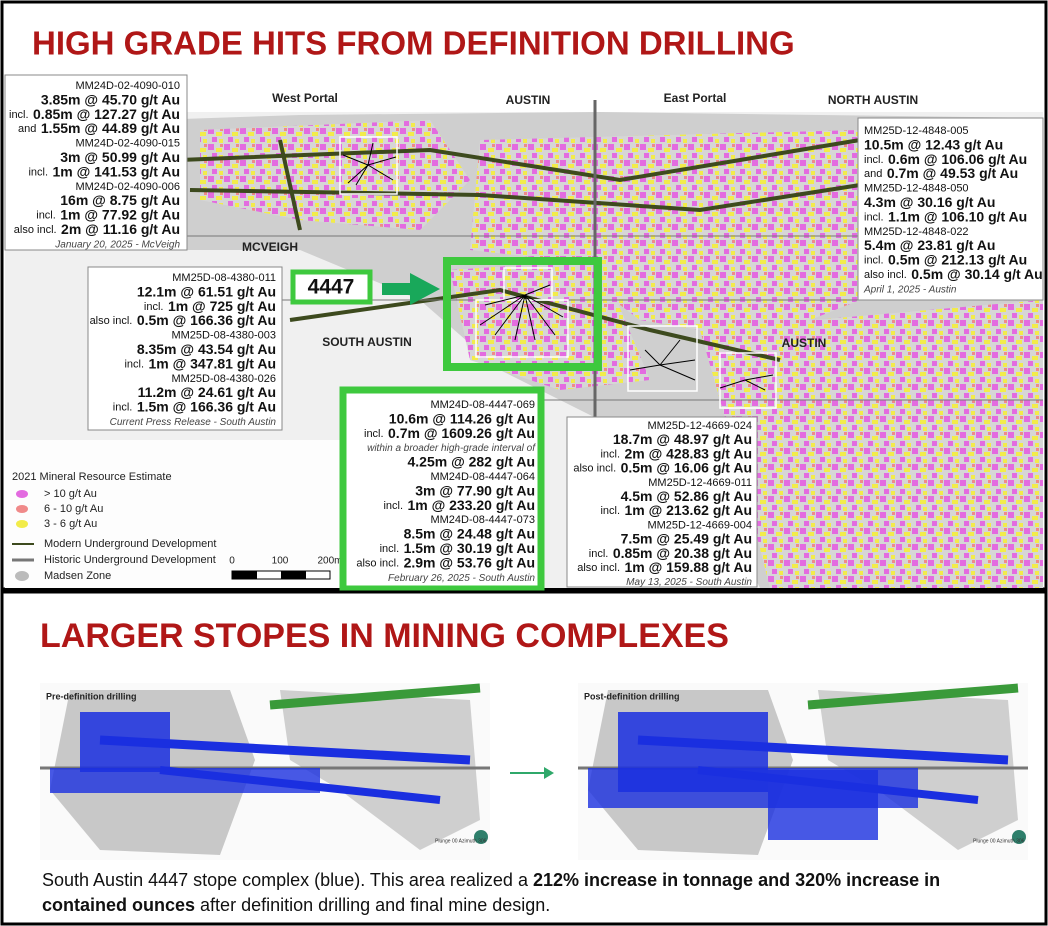  Describe the element at coordinates (916, 232) in the screenshot. I see `callout-line: MM25D-12-4848-022` at that location.